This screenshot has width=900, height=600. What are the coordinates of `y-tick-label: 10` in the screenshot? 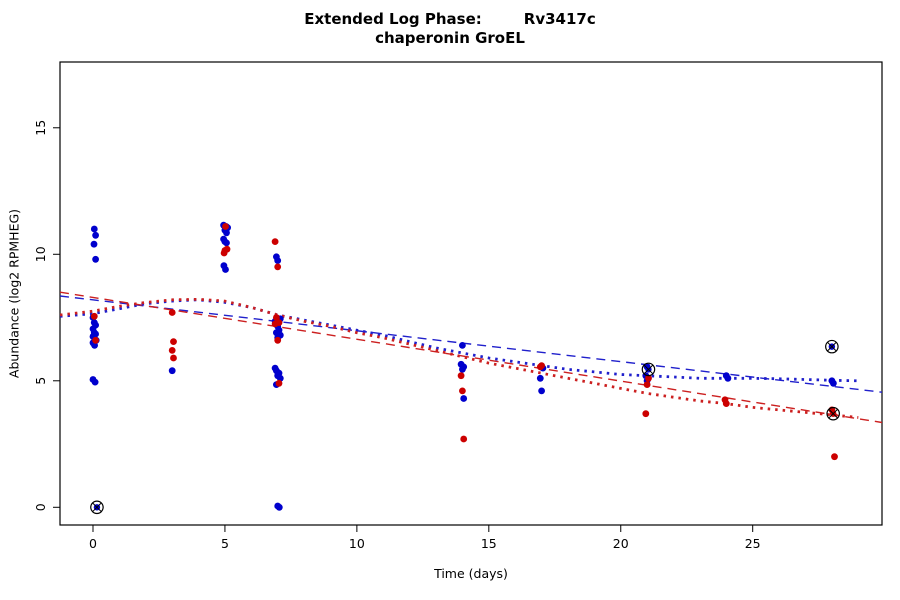 It's located at (40, 254).